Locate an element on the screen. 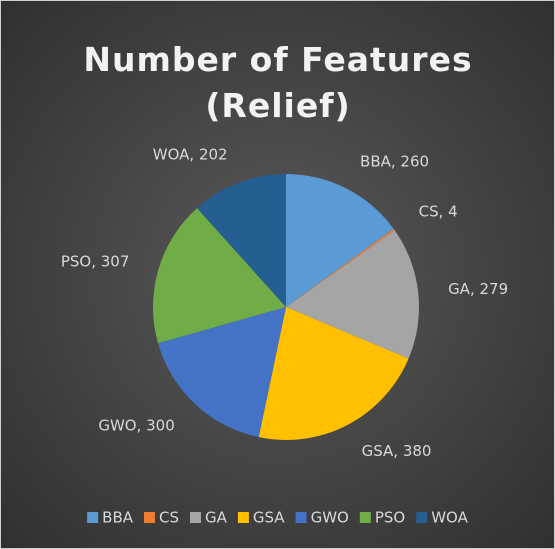 This screenshot has width=555, height=549. data-label: GWO, 300 is located at coordinates (136, 426).